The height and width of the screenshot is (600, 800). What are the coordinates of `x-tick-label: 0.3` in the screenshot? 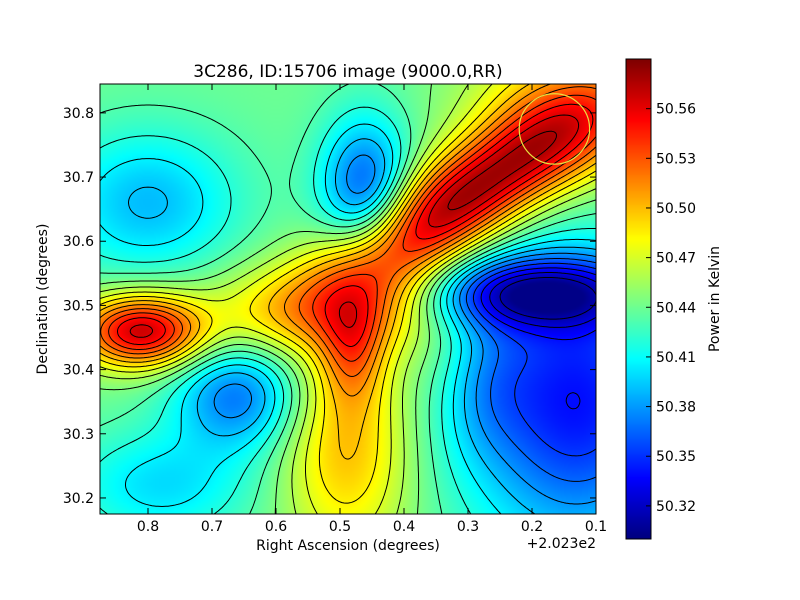 It's located at (468, 527).